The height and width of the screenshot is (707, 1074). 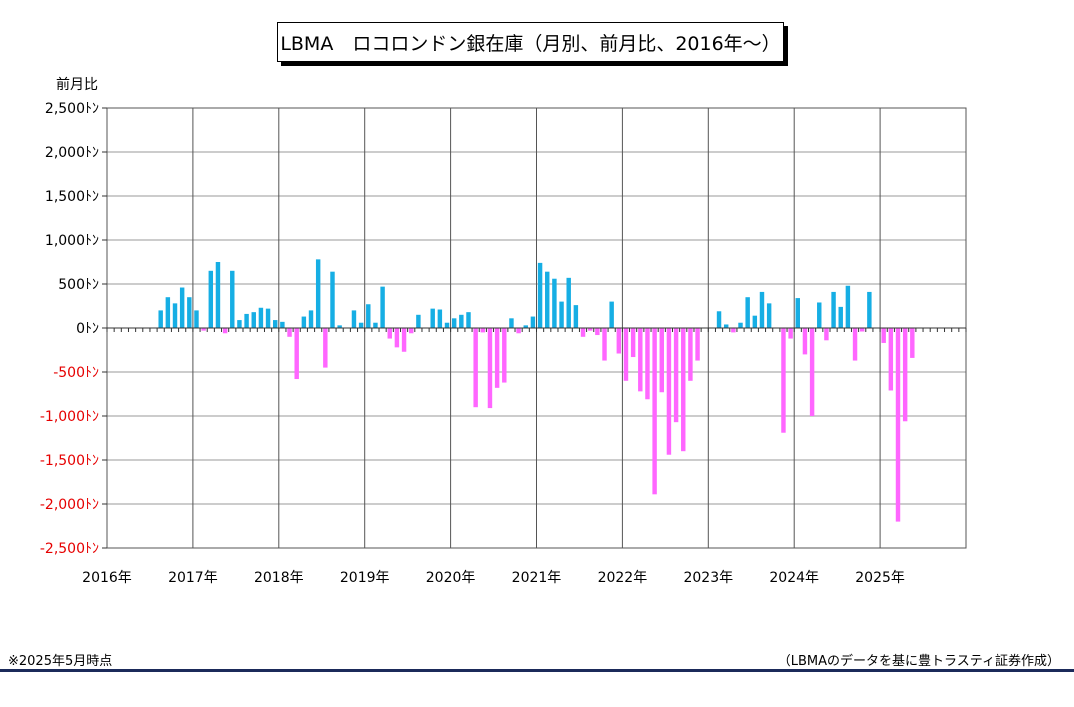 I want to click on x-tick-label: 2017年, so click(x=193, y=578).